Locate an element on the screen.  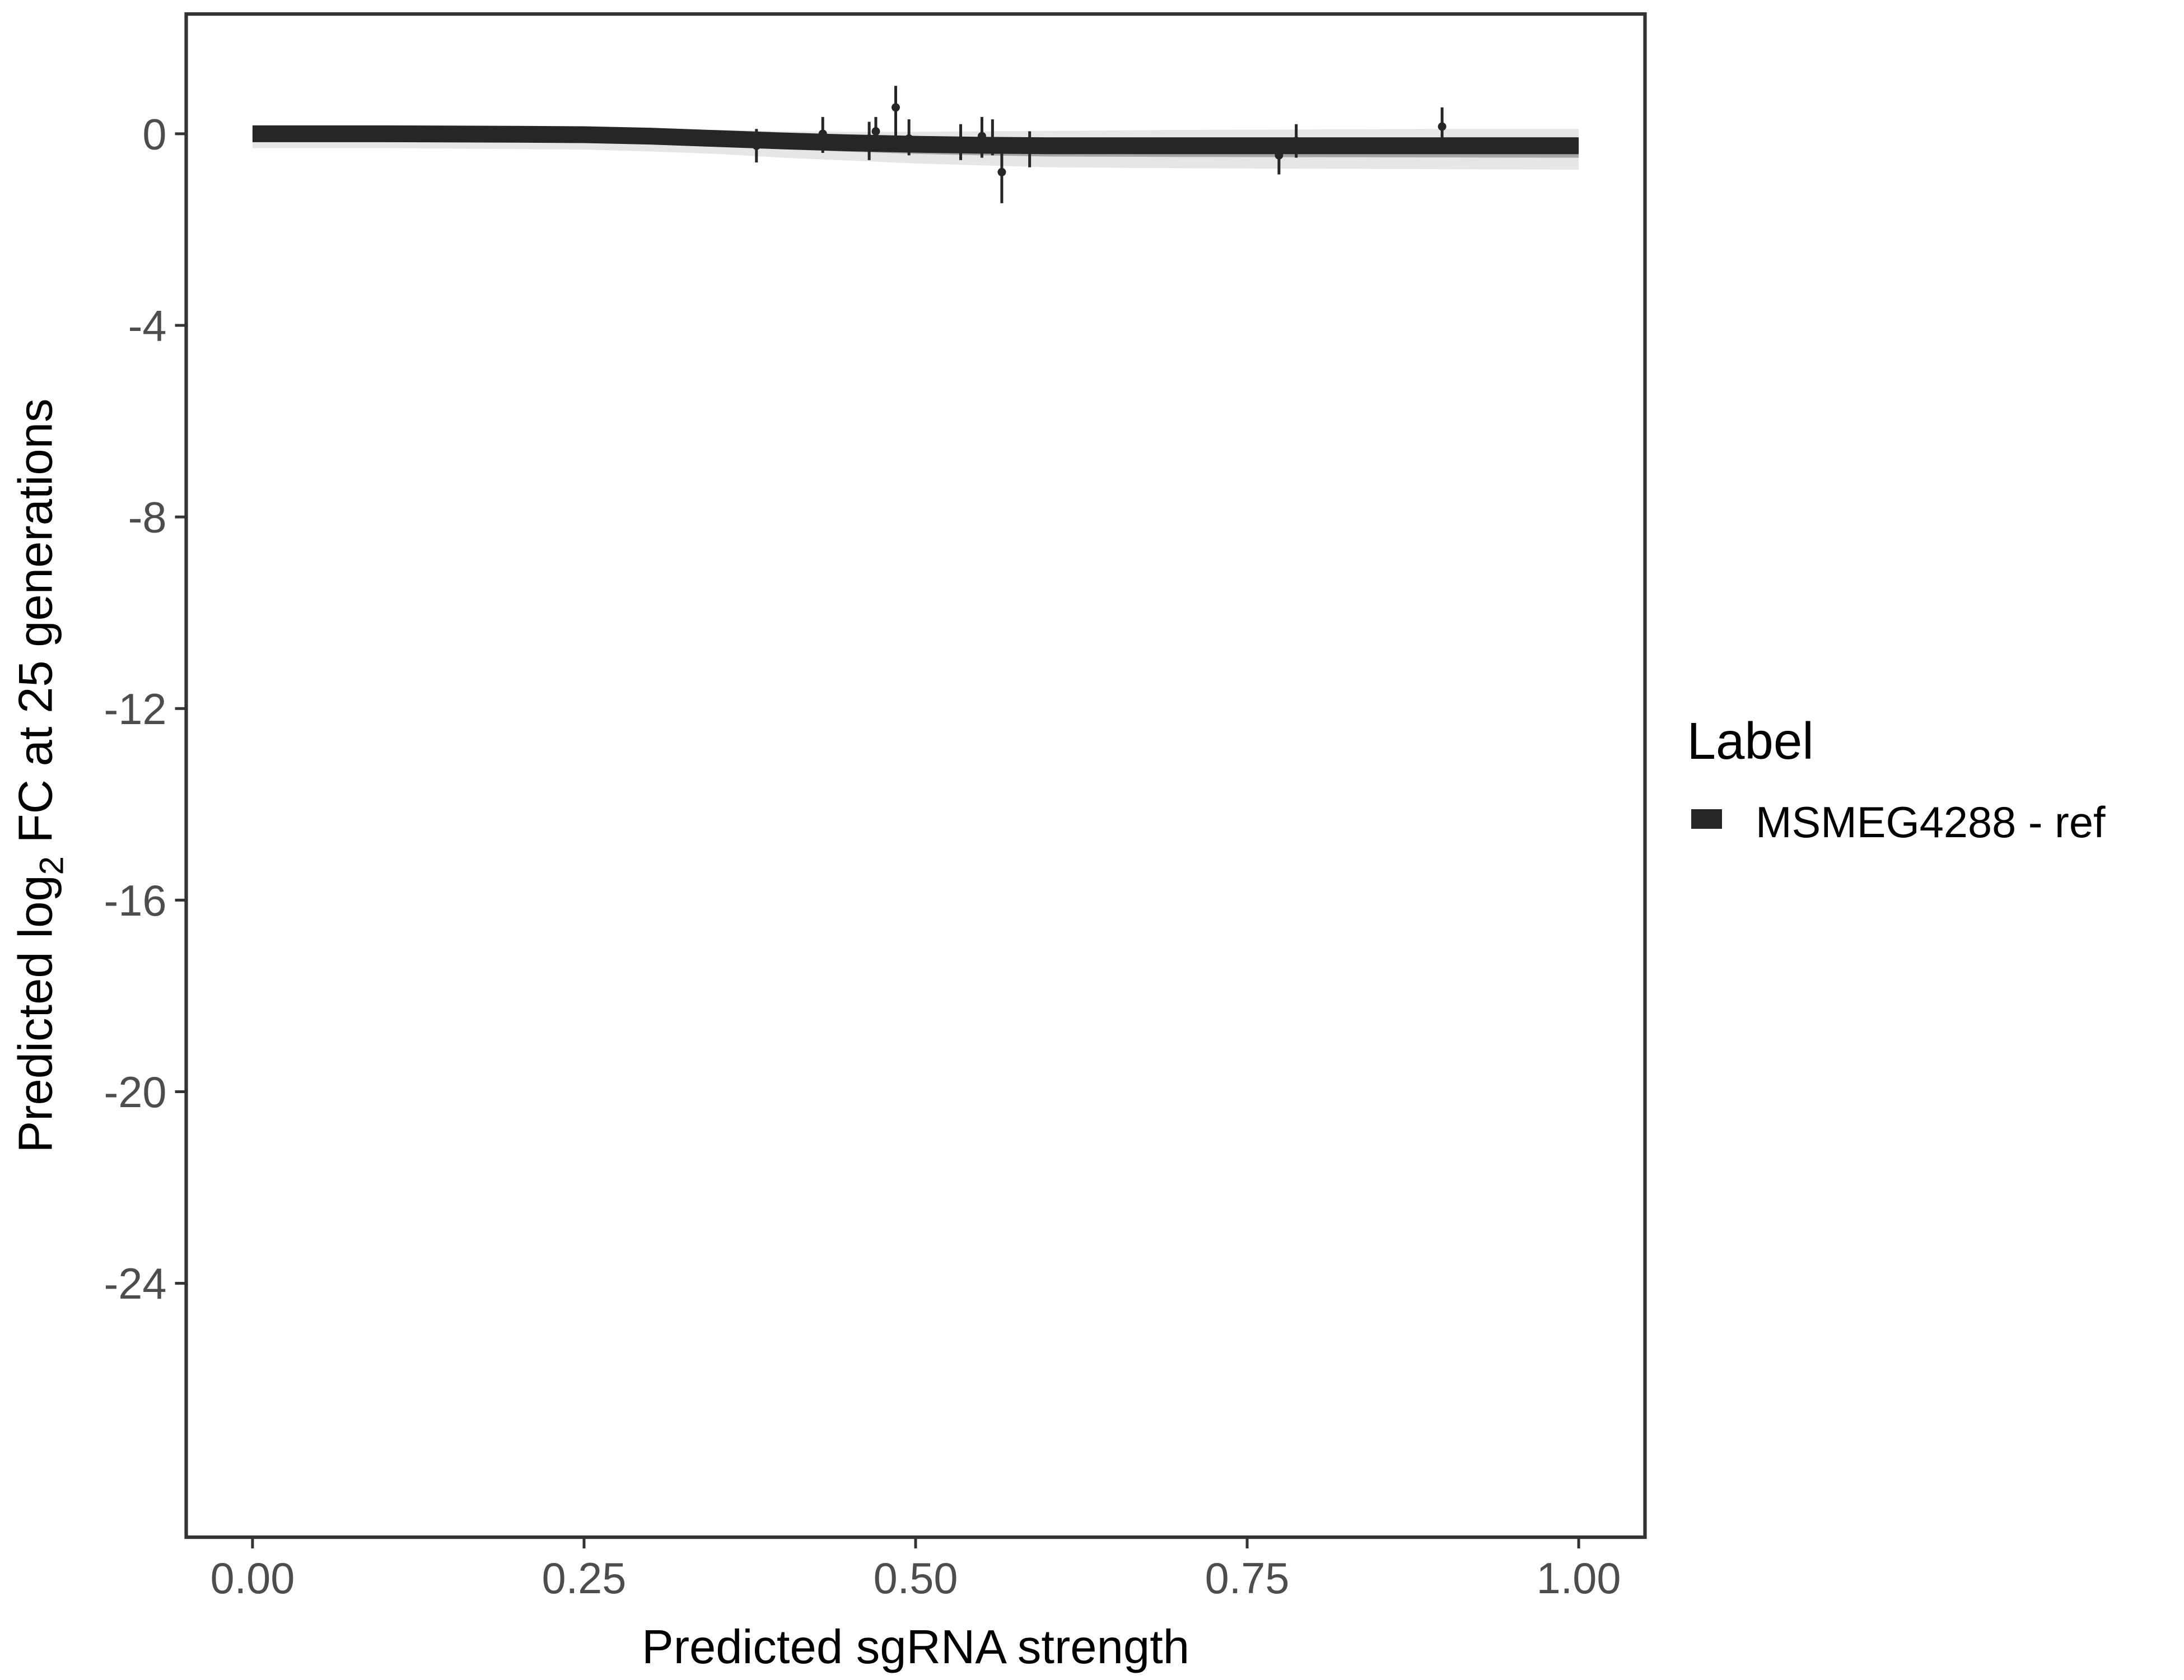
x-tick-label: 0.25 is located at coordinates (584, 1579).